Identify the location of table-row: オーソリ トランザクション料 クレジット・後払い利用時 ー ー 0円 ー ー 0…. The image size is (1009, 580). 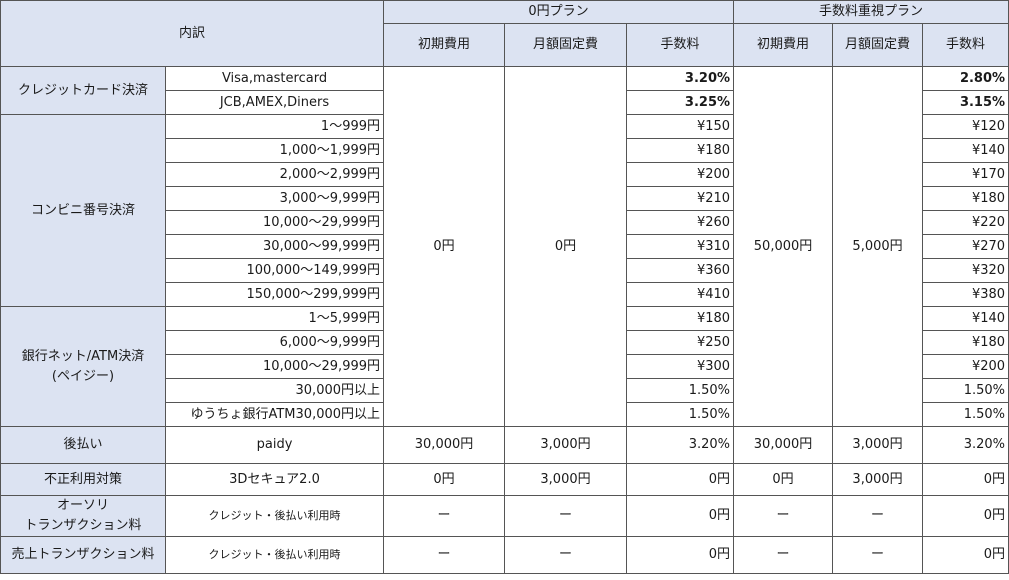
(504, 516).